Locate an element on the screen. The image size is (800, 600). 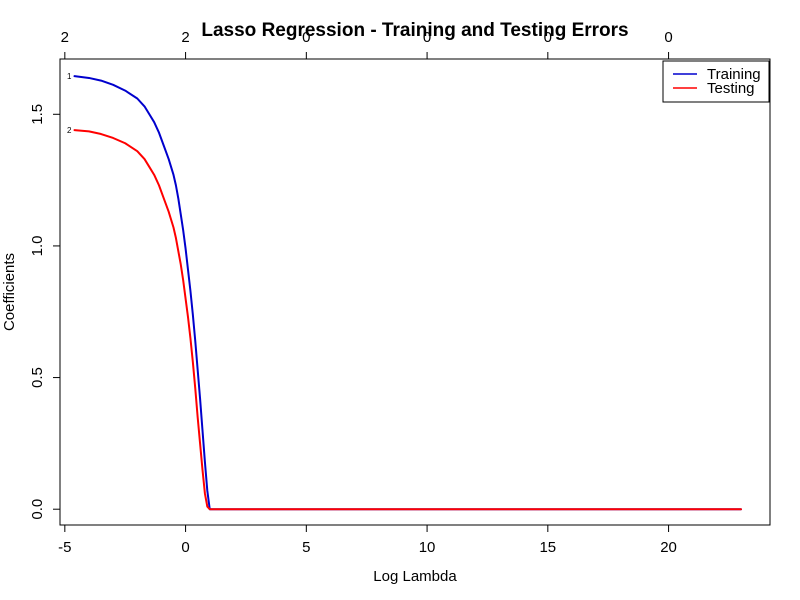
legend-box is located at coordinates (716, 81).